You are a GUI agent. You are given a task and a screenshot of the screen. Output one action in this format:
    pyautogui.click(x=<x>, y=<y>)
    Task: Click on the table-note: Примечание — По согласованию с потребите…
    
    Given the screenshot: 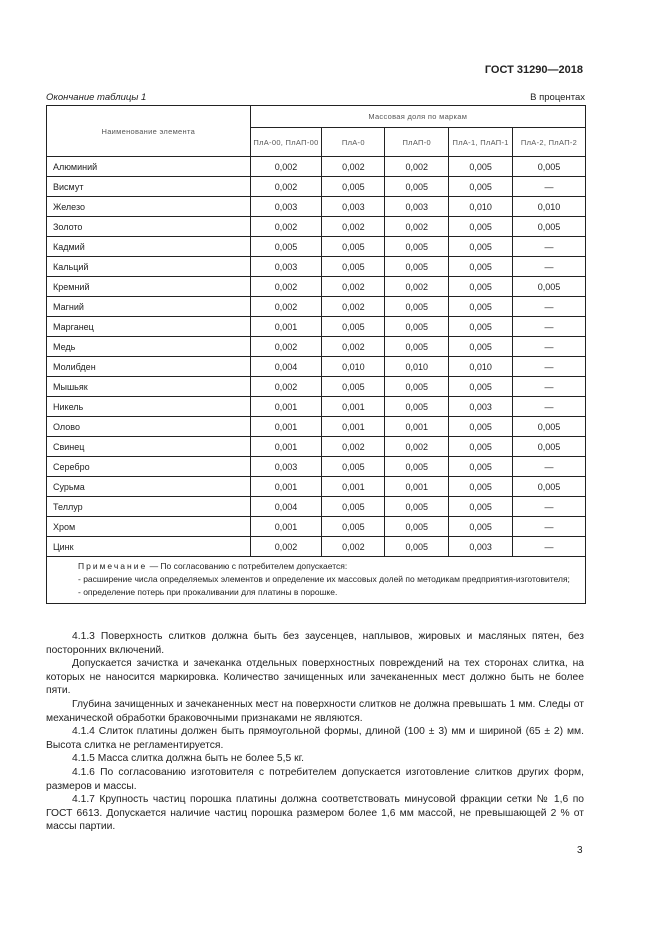 What is the action you would take?
    pyautogui.click(x=316, y=580)
    